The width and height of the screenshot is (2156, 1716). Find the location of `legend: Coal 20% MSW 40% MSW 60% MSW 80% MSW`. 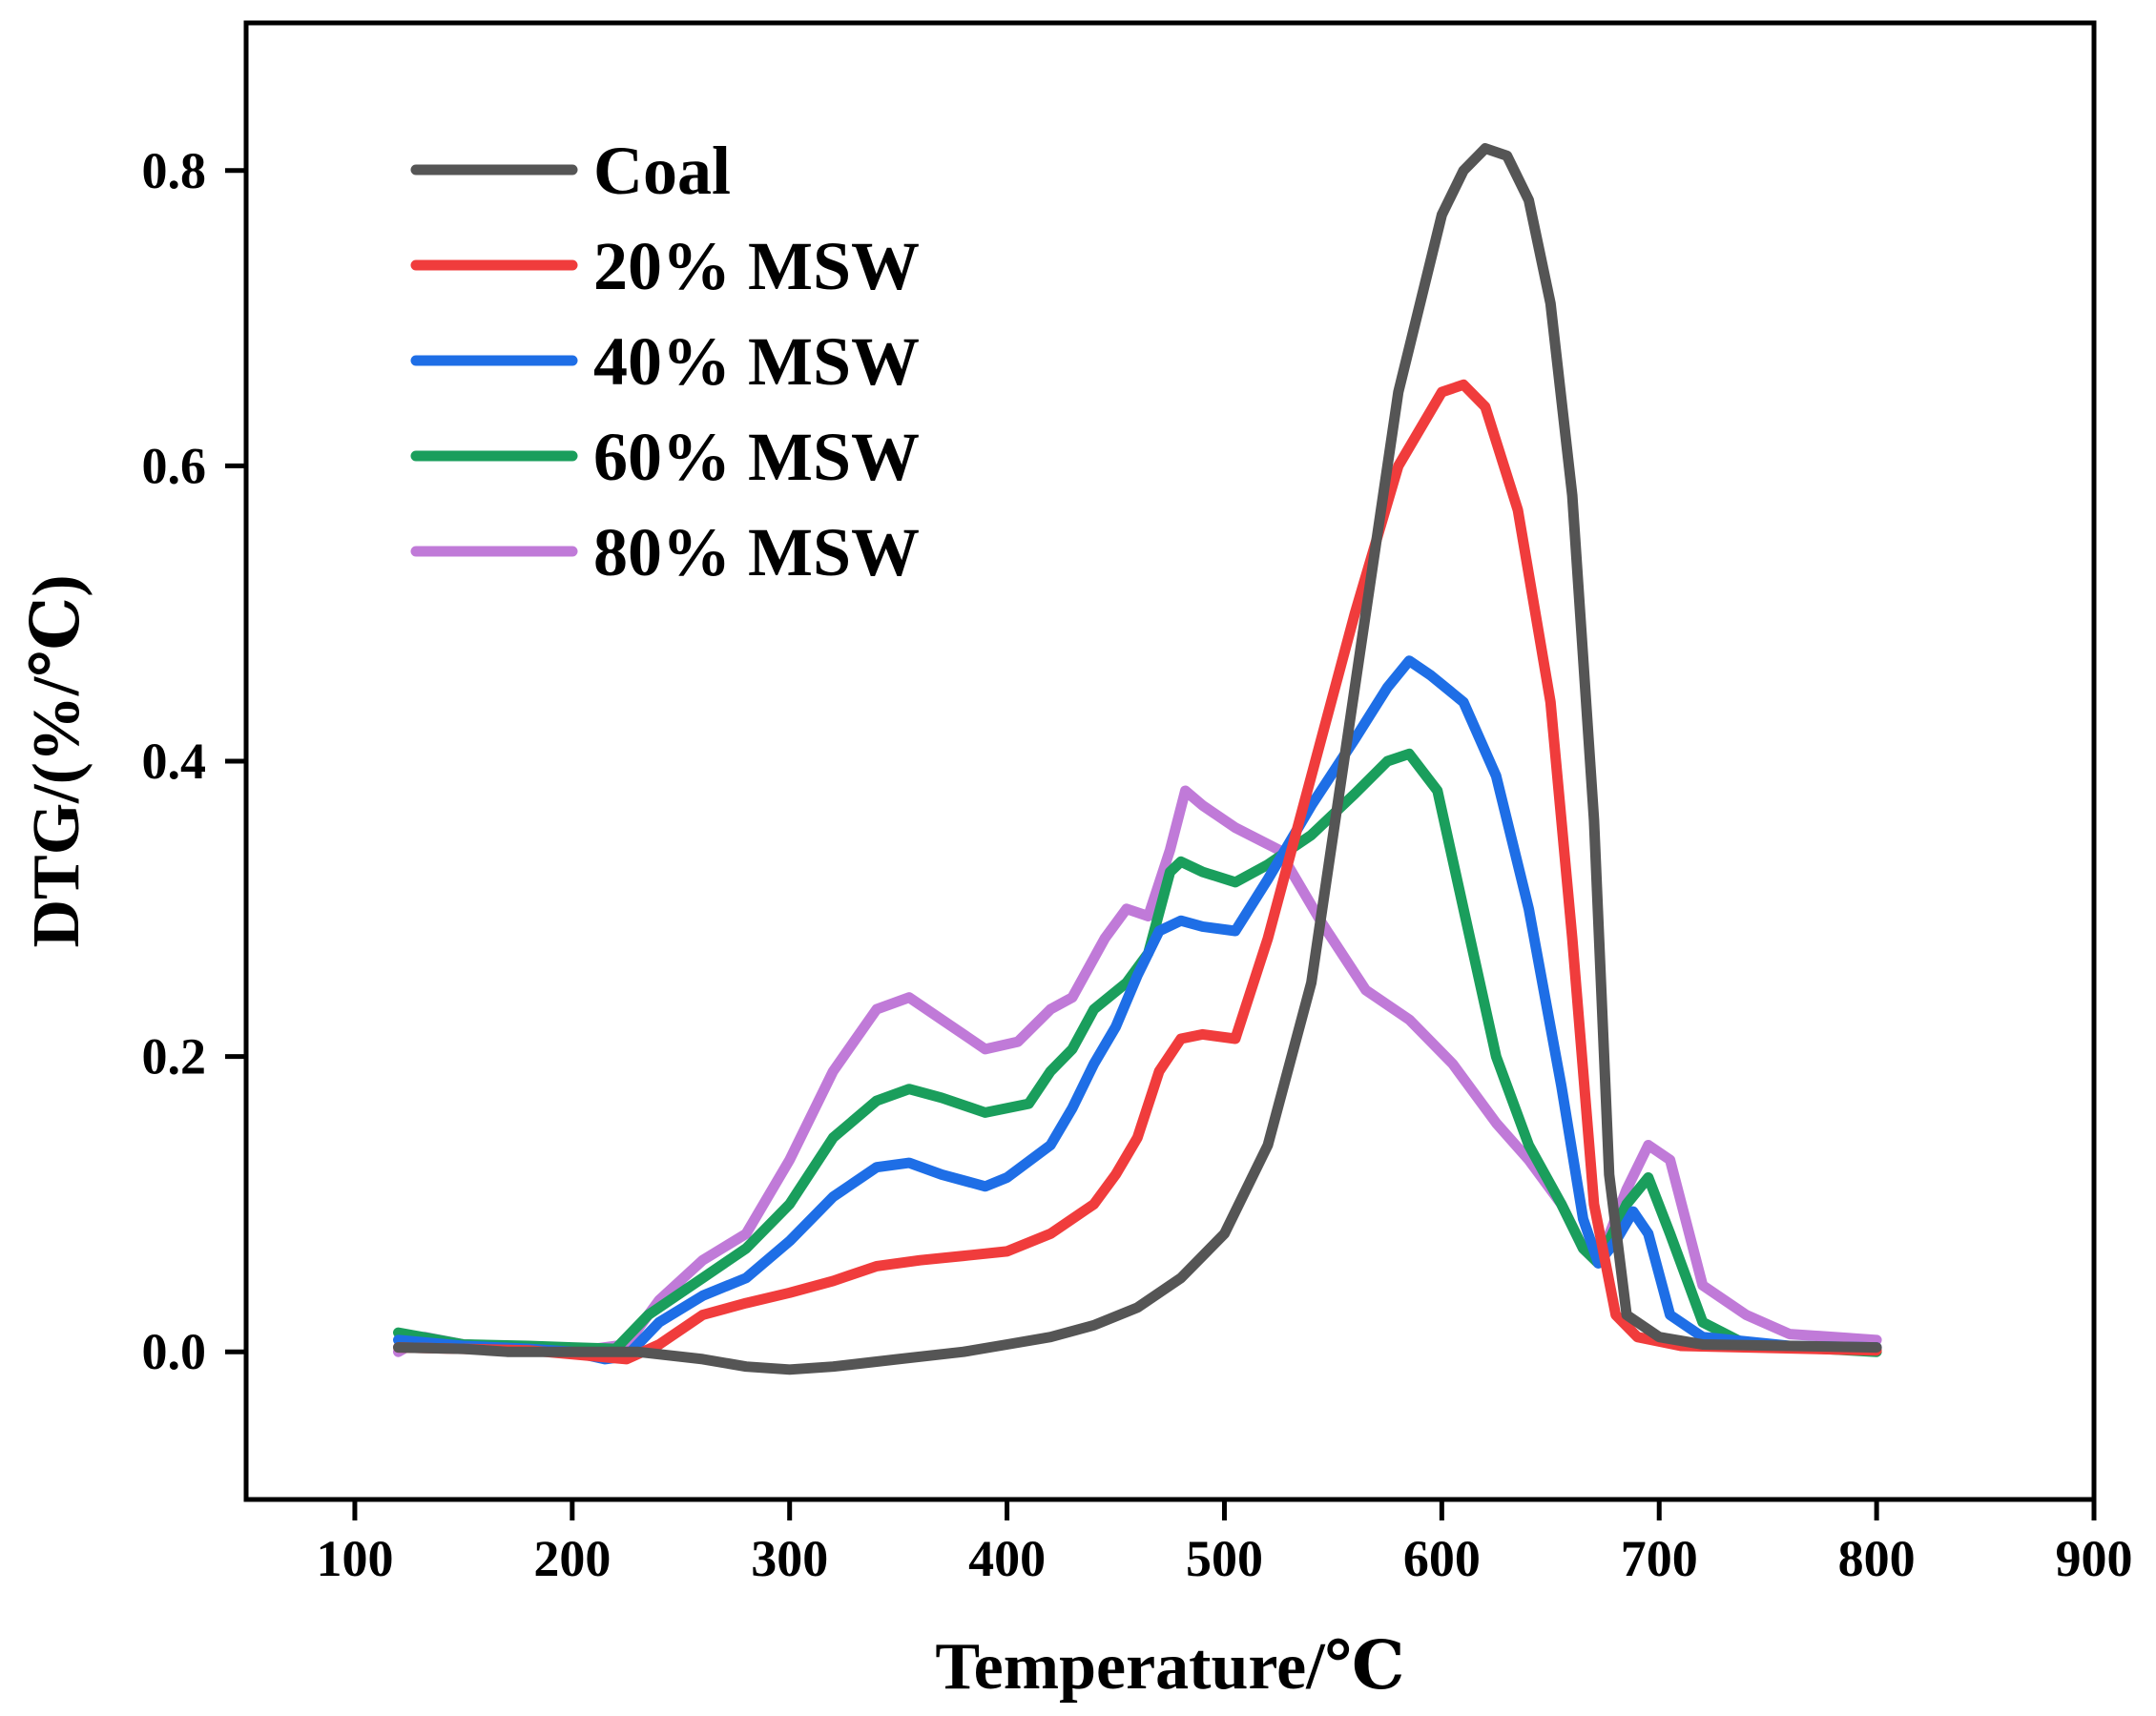

legend: Coal 20% MSW 40% MSW 60% MSW 80% MSW is located at coordinates (665, 362).